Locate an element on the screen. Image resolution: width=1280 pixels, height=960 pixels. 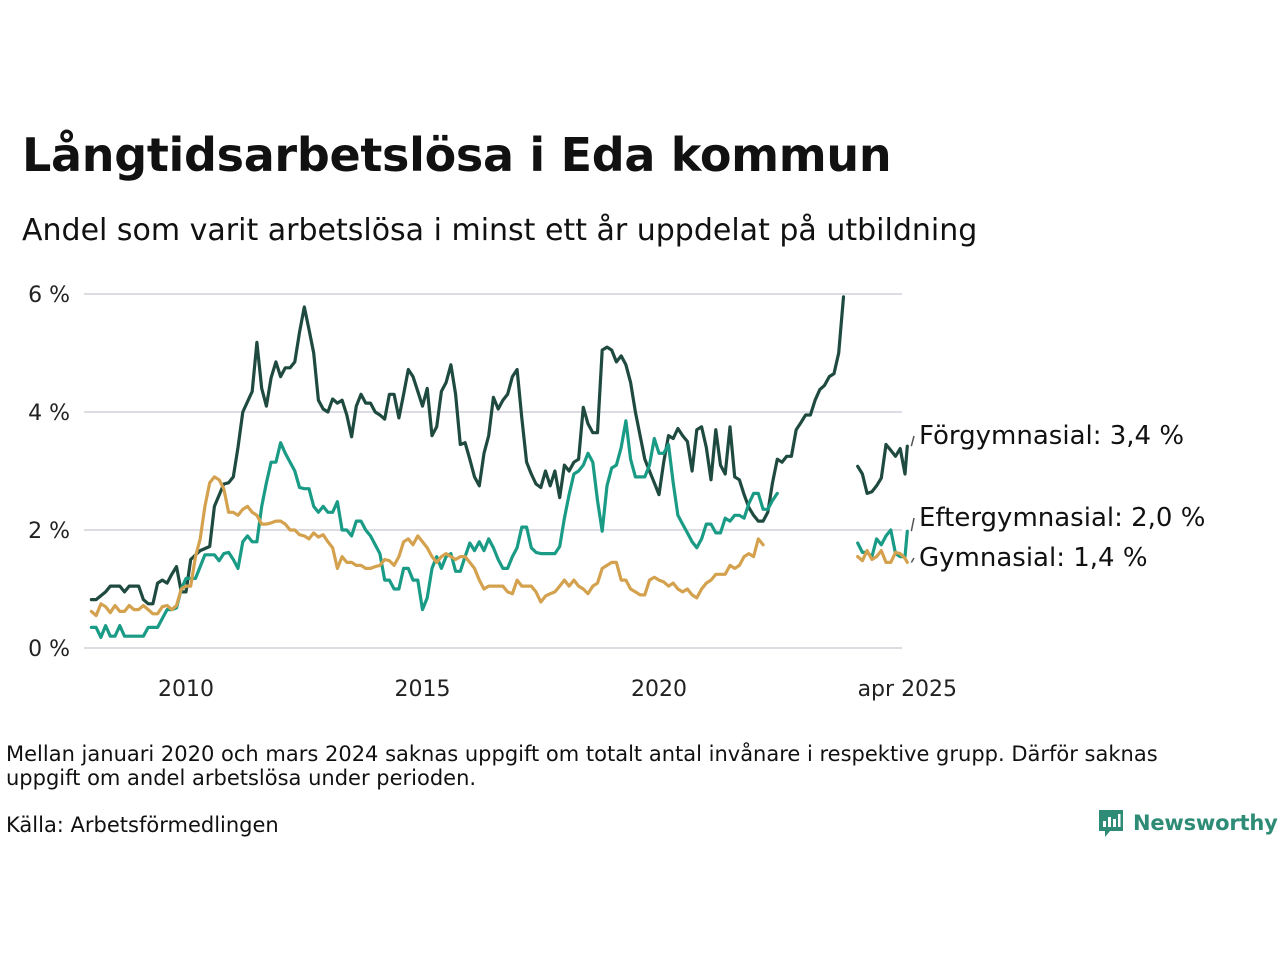
series-label: Gymnasial: 1,4 % is located at coordinates (1033, 558).